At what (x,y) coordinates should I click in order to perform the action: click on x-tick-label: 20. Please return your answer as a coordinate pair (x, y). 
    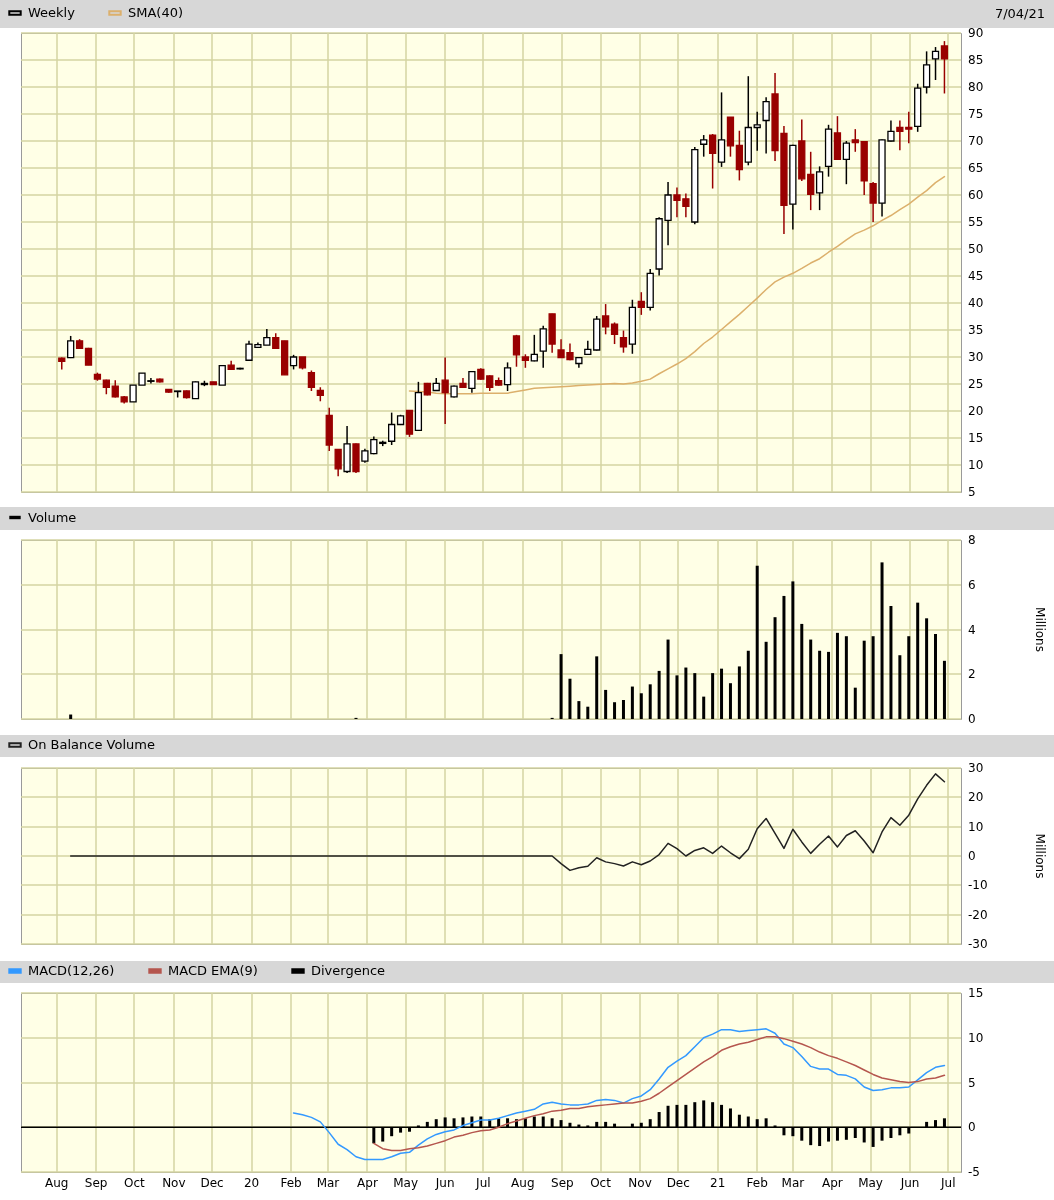
    Looking at the image, I should click on (251, 1183).